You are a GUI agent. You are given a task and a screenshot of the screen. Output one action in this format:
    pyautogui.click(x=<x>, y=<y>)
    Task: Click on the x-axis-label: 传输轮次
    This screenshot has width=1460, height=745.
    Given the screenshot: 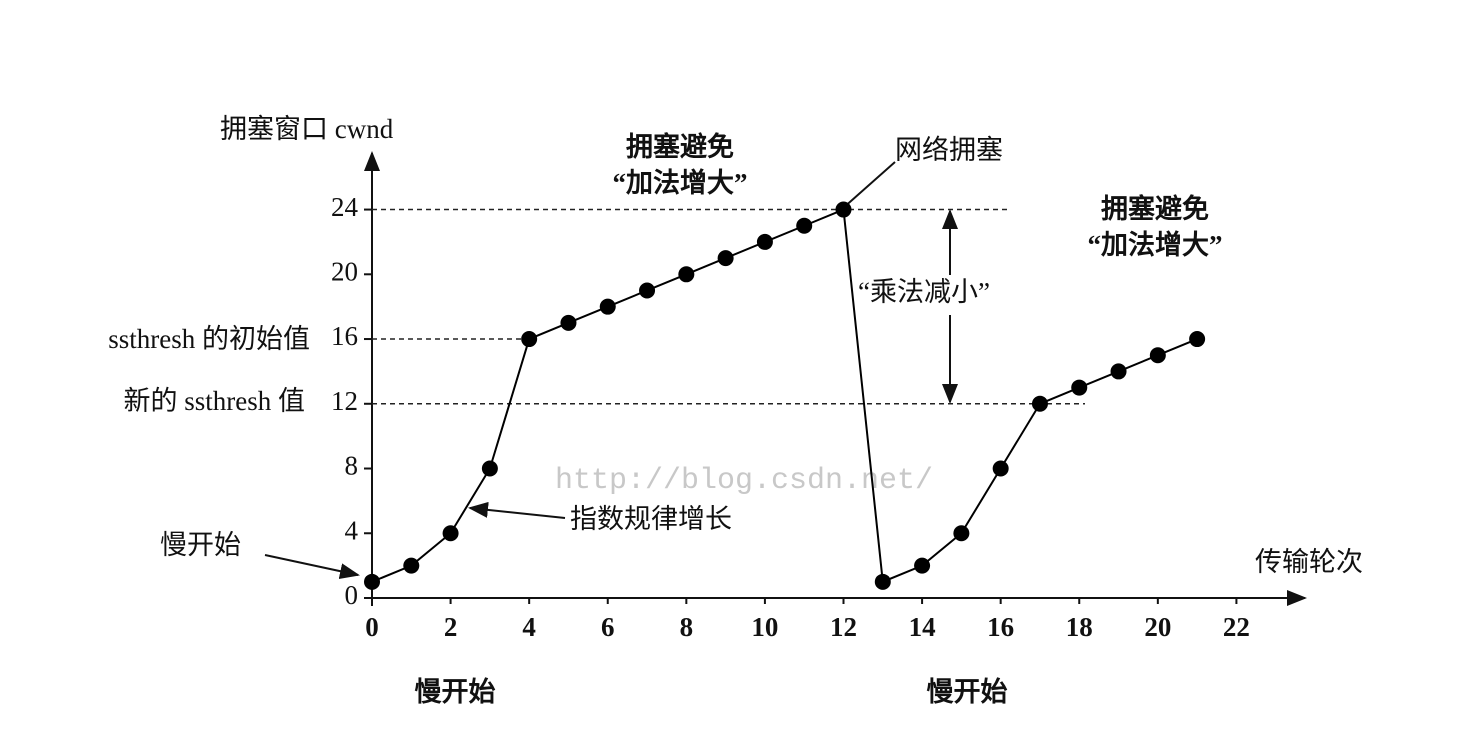 What is the action you would take?
    pyautogui.click(x=1309, y=562)
    